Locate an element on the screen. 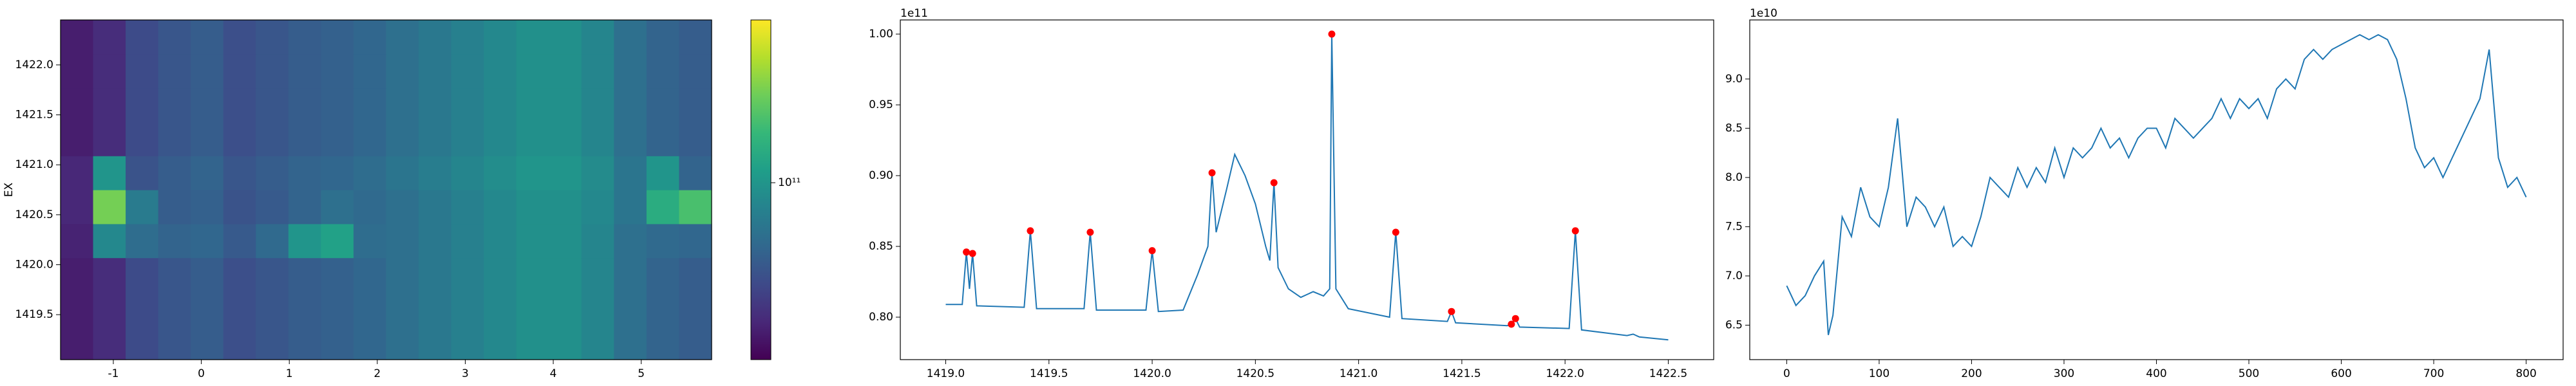 The image size is (2576, 386). x-tick-label: 5 is located at coordinates (641, 373).